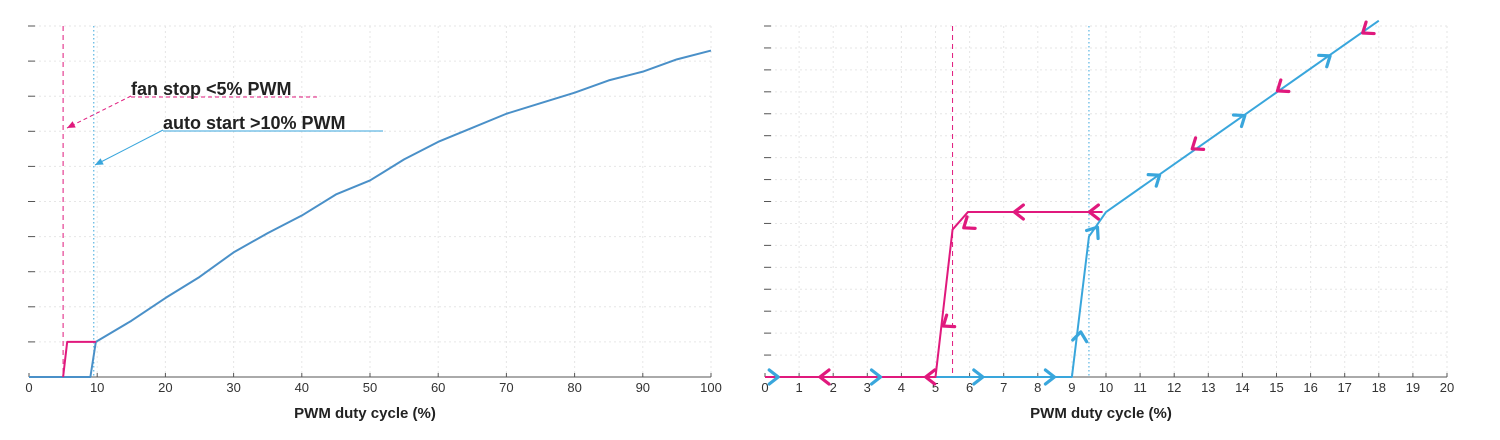 The image size is (1500, 440). I want to click on x-tick-label: 3, so click(867, 387).